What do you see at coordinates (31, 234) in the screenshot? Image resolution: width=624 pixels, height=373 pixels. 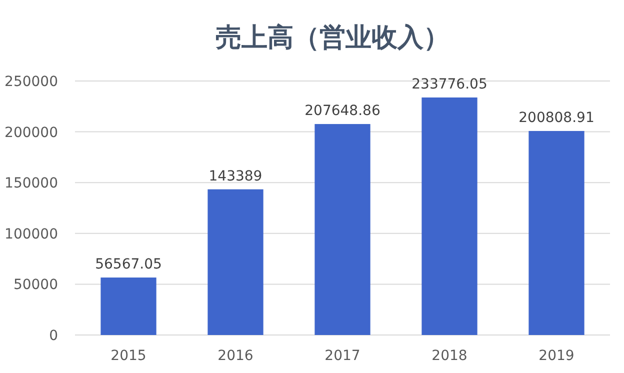 I see `y-tick-label: 100000` at bounding box center [31, 234].